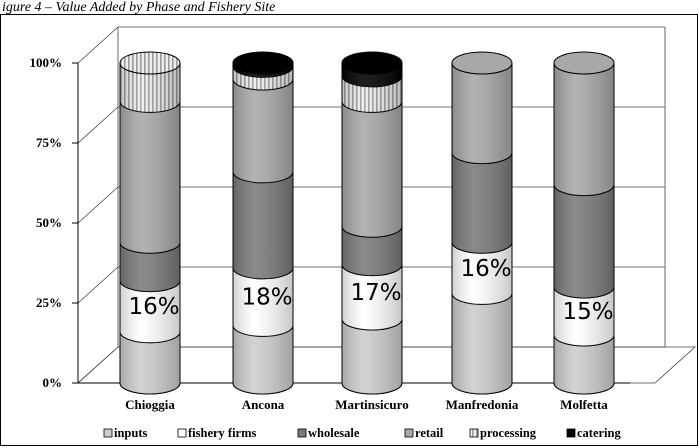 Image resolution: width=699 pixels, height=448 pixels. Describe the element at coordinates (482, 404) in the screenshot. I see `x-tick-label-manfredonia: Manfredonia` at that location.